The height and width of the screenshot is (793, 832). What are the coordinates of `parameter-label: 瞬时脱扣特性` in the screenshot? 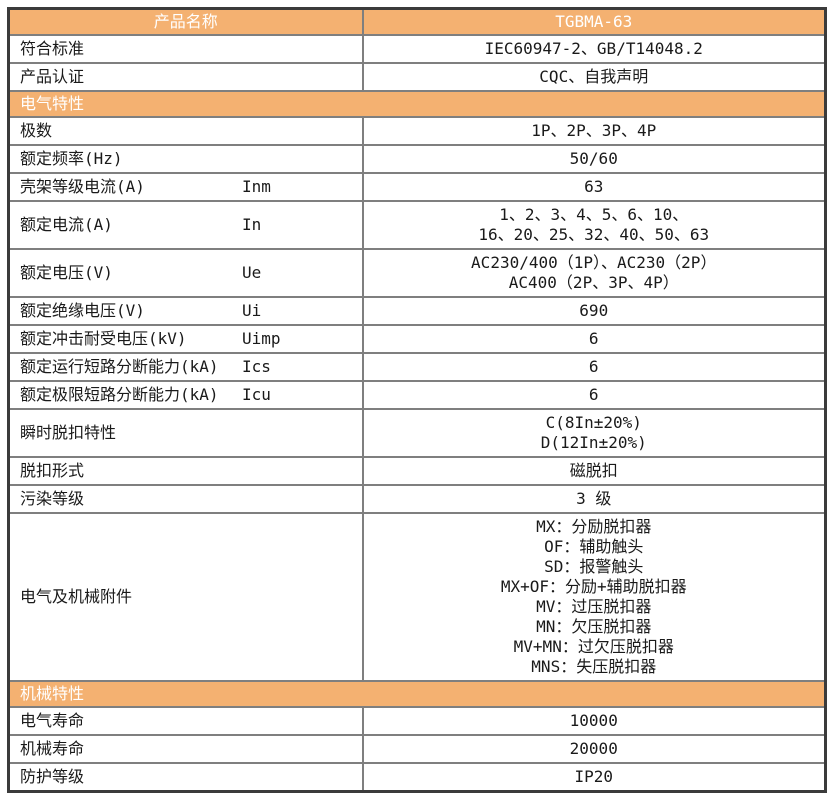 It's located at (68, 432).